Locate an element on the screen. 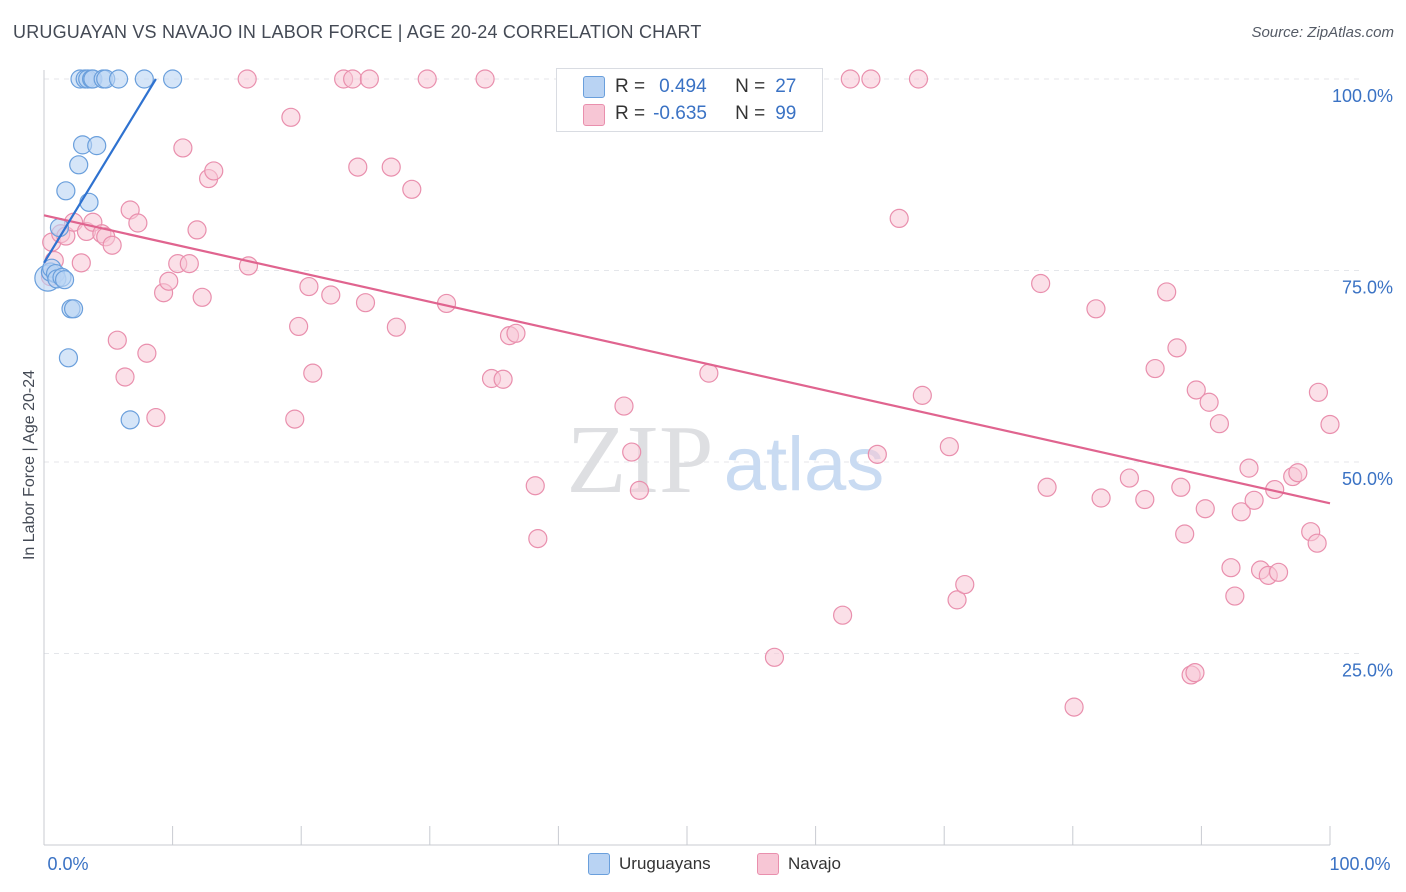 The image size is (1406, 892). legend-label-uruguayans: Uruguayans is located at coordinates (665, 863).